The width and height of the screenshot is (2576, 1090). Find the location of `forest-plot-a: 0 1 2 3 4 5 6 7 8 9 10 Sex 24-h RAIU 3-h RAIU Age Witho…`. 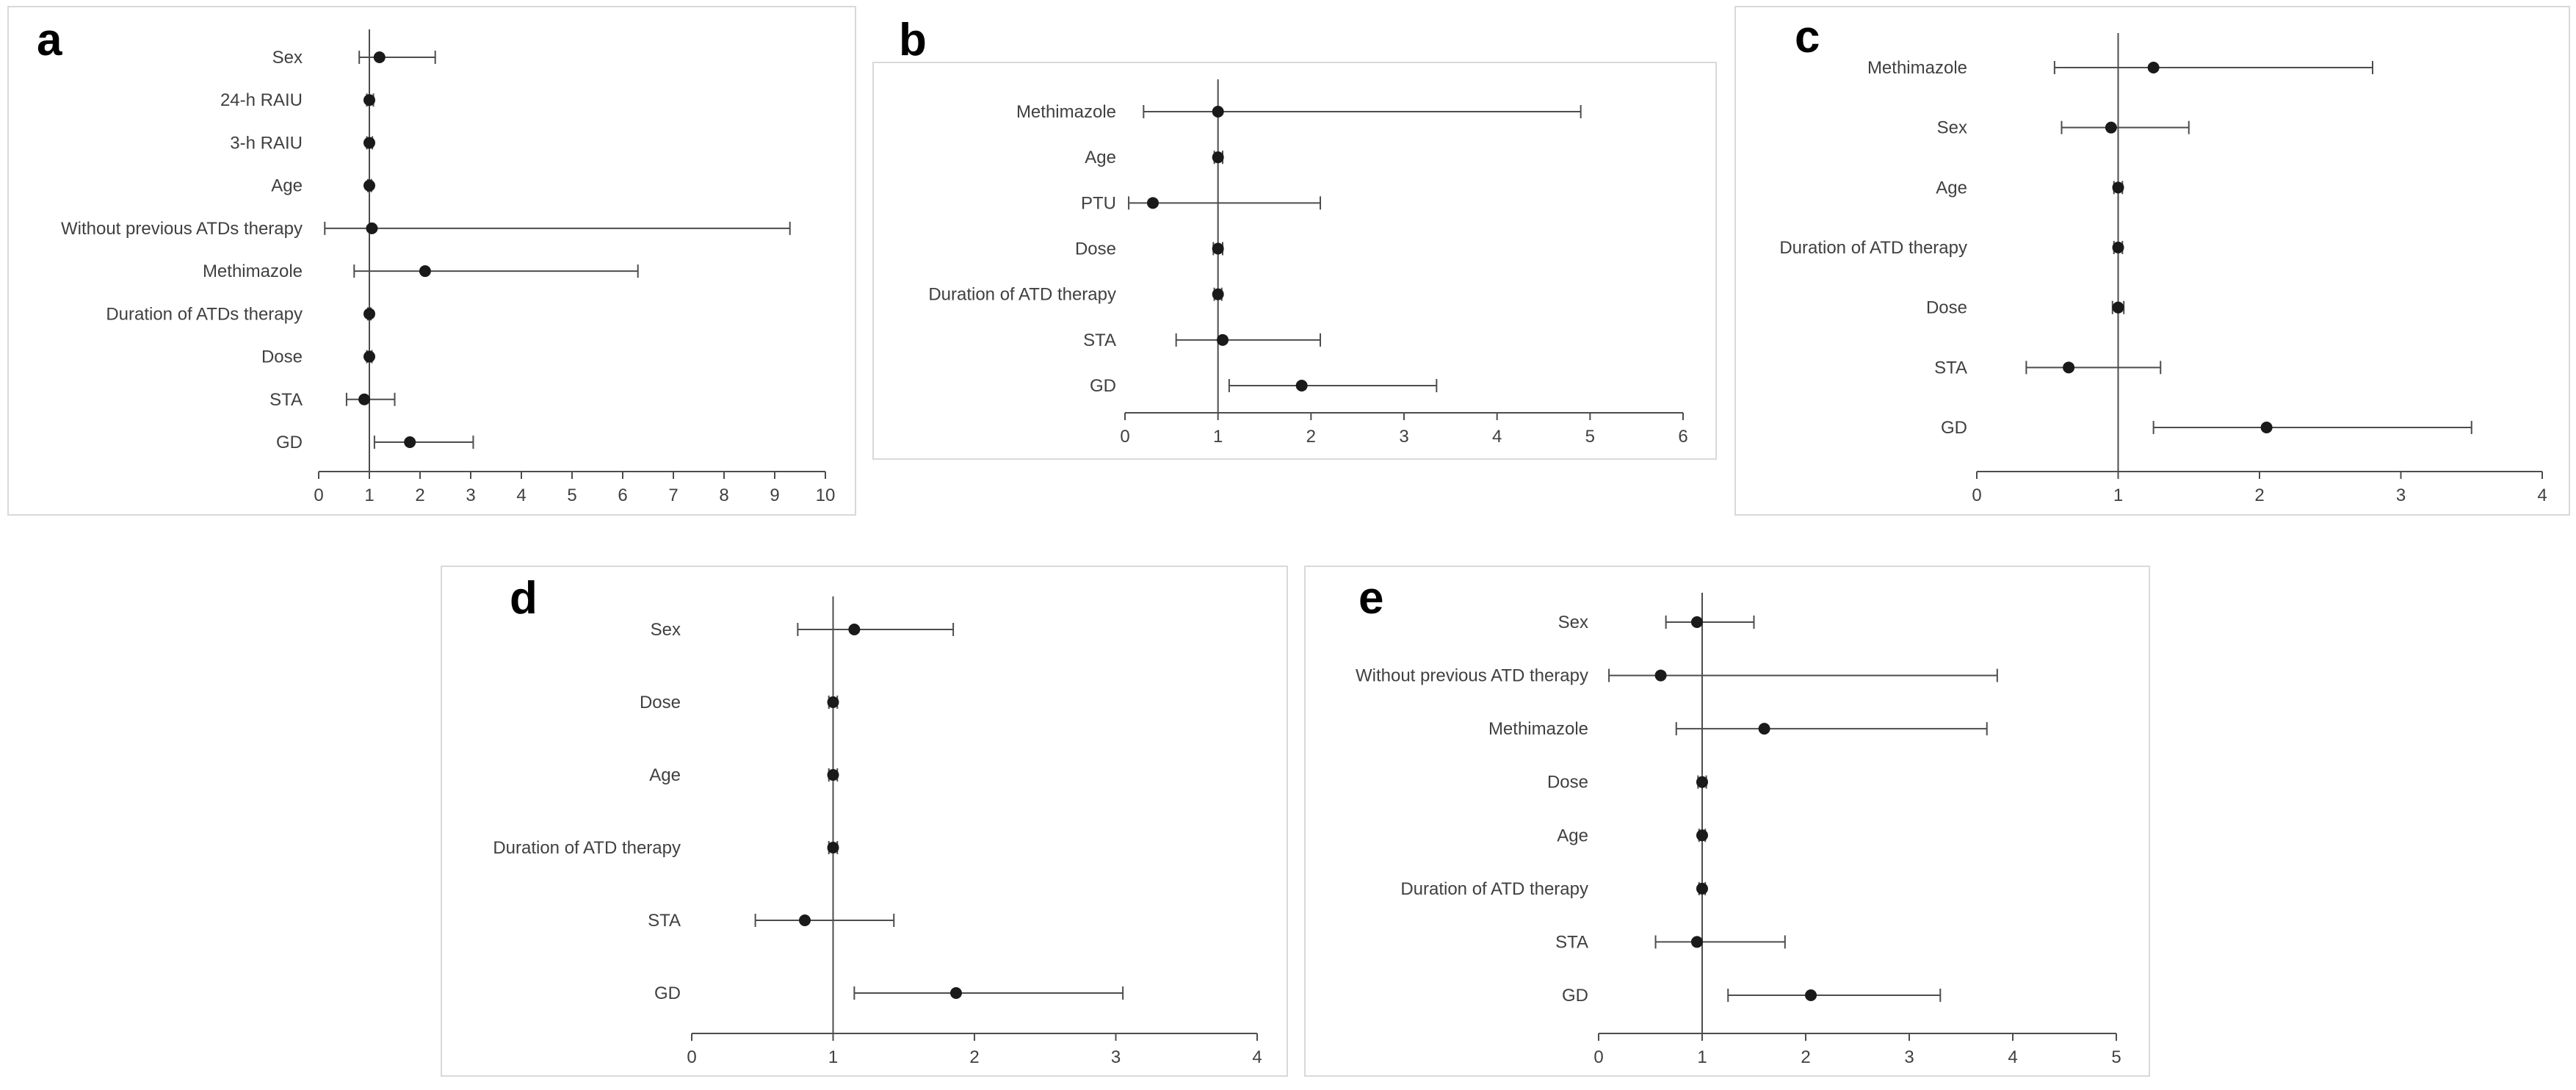

forest-plot-a: 0 1 2 3 4 5 6 7 8 9 10 Sex 24-h RAIU 3-h RAIU Age Witho… is located at coordinates (448, 267).